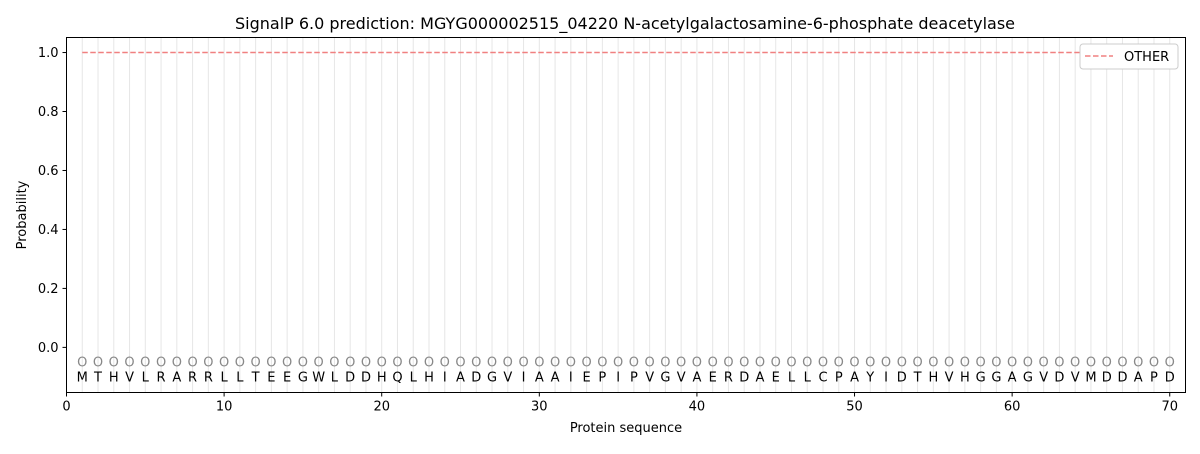 The height and width of the screenshot is (454, 1200). What do you see at coordinates (48, 348) in the screenshot?
I see `y-tick-label: 0.0` at bounding box center [48, 348].